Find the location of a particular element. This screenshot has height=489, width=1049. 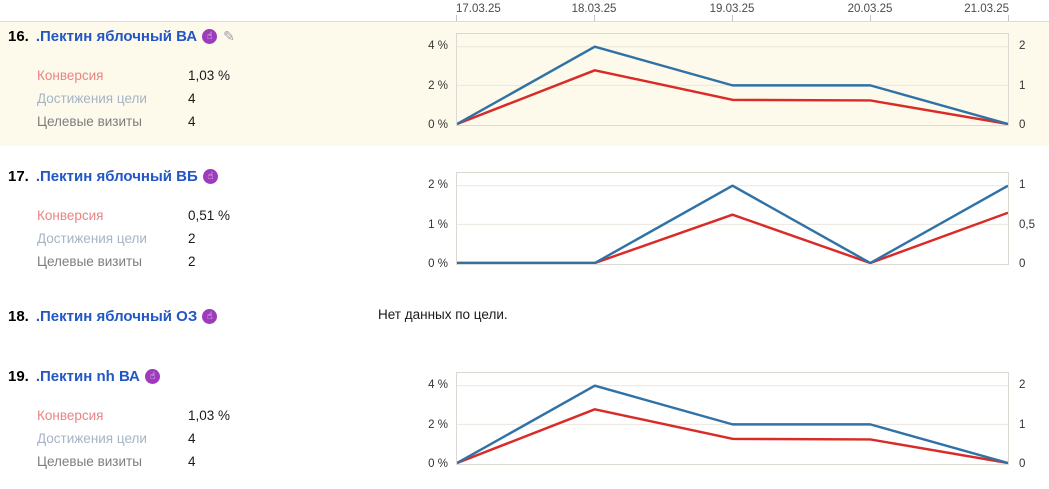

date-label: 19.03.25 is located at coordinates (732, 9).